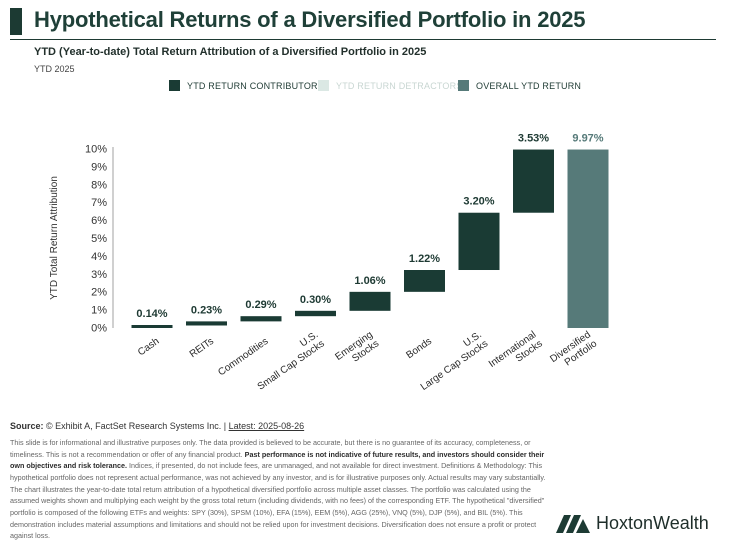 This screenshot has width=735, height=544. What do you see at coordinates (533, 139) in the screenshot?
I see `data-label: 3.53%` at bounding box center [533, 139].